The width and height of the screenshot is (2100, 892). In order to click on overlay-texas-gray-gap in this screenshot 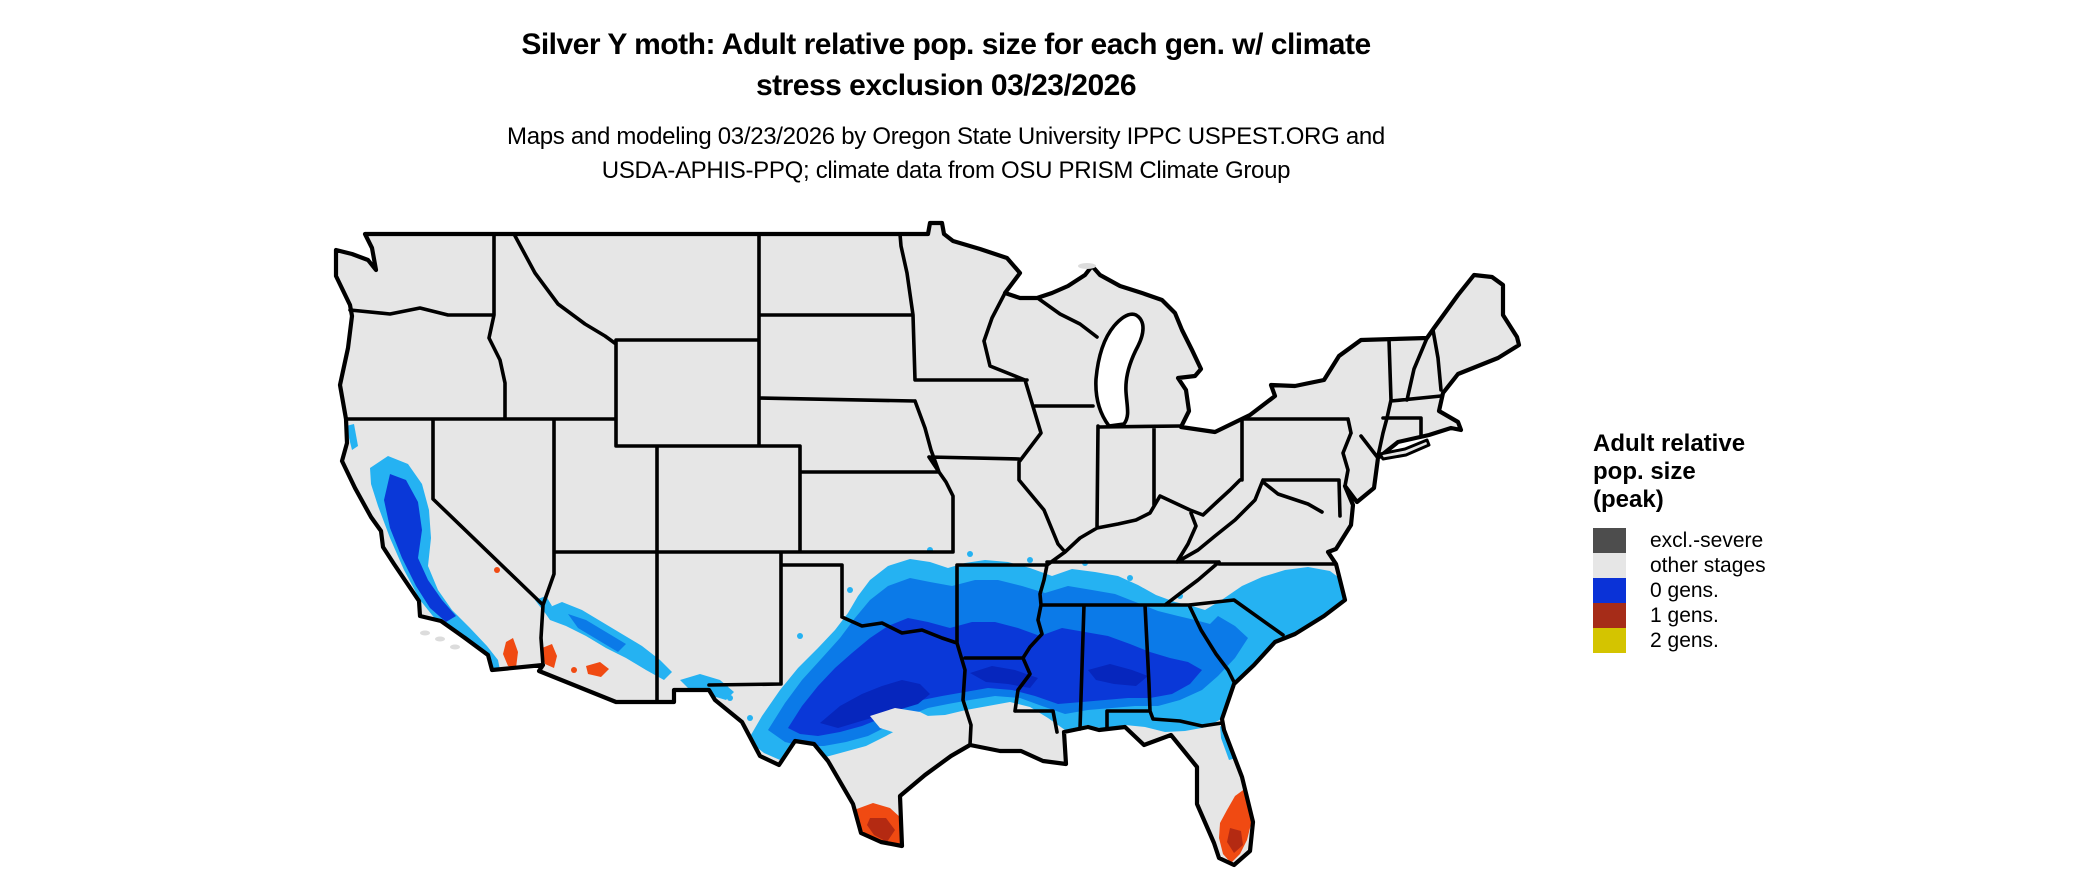, I will do `click(903, 721)`.